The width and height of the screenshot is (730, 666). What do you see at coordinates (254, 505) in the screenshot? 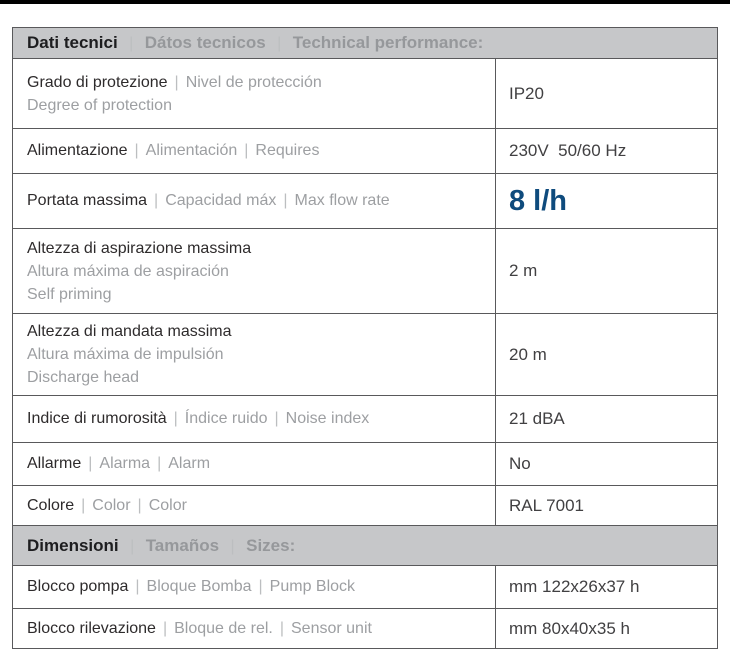
I see `spec-label-cell: Colore | Color | Color` at bounding box center [254, 505].